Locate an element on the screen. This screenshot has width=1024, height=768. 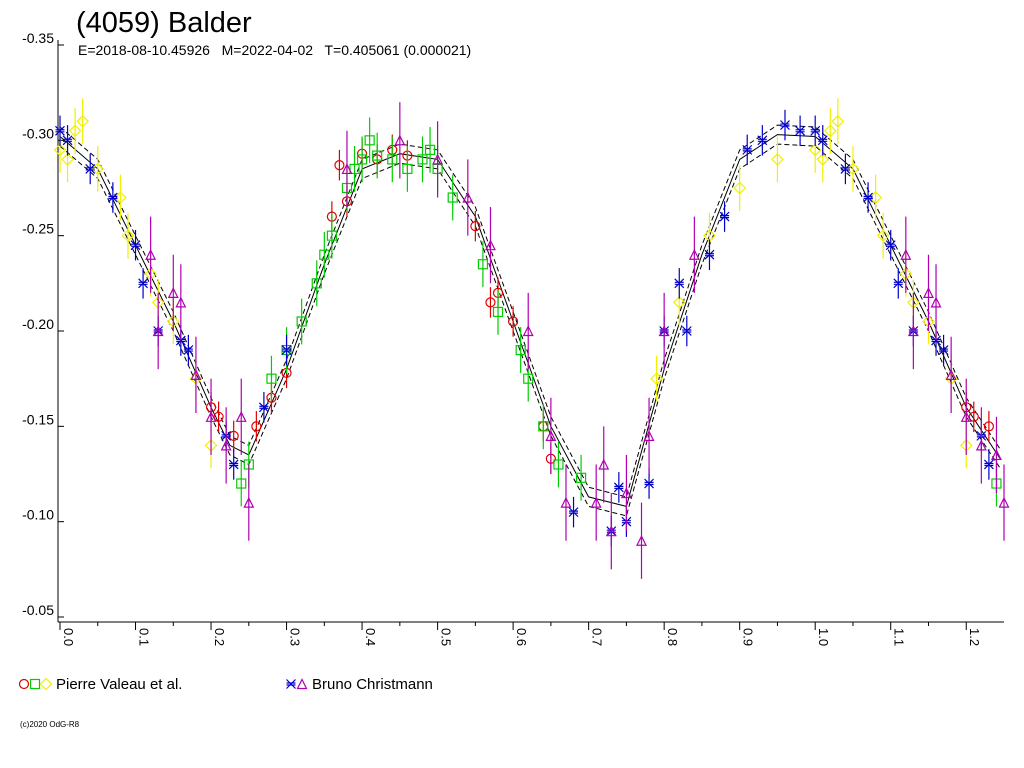
x-tick-label: 0.4 is located at coordinates (370, 637).